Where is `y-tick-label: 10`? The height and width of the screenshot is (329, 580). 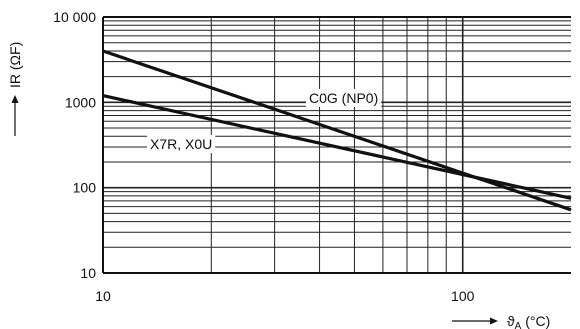
y-tick-label: 10 is located at coordinates (88, 273).